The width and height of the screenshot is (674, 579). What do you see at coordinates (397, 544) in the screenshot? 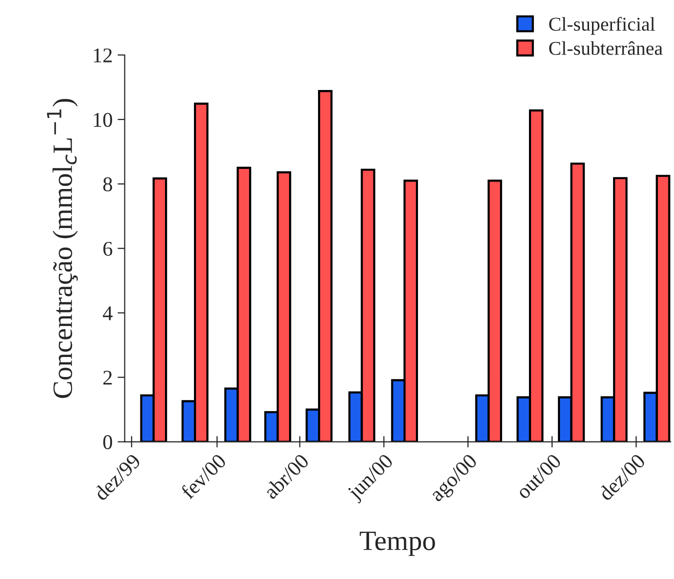
I see `x-axis-title: Tempo` at bounding box center [397, 544].